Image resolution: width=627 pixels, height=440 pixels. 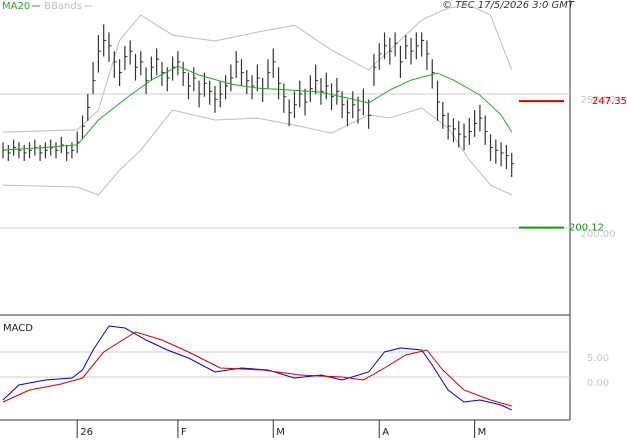 I want to click on price-level-label: 247.35, so click(x=609, y=101).